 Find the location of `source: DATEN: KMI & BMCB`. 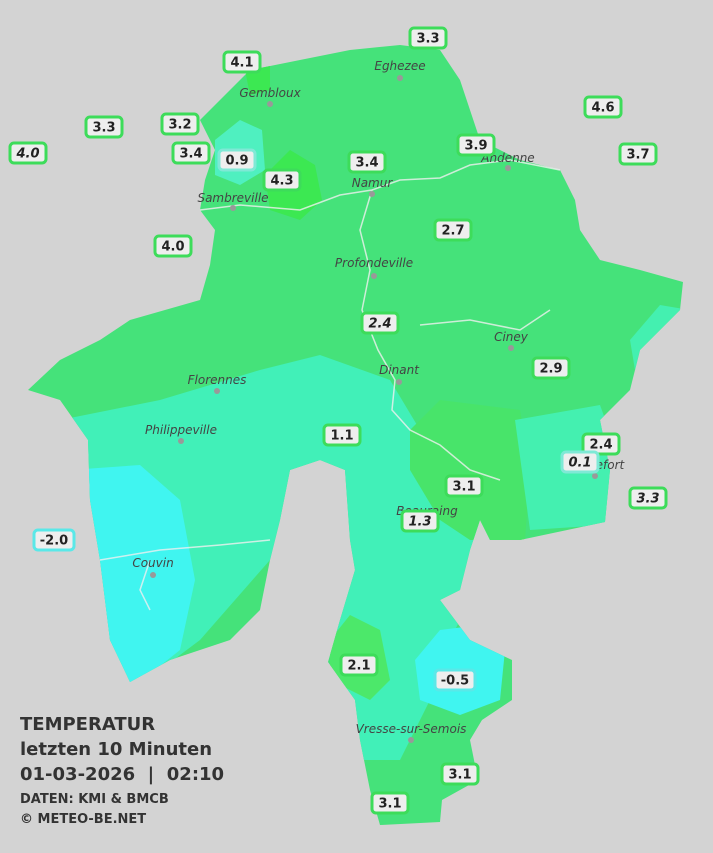

source: DATEN: KMI & BMCB is located at coordinates (94, 799).